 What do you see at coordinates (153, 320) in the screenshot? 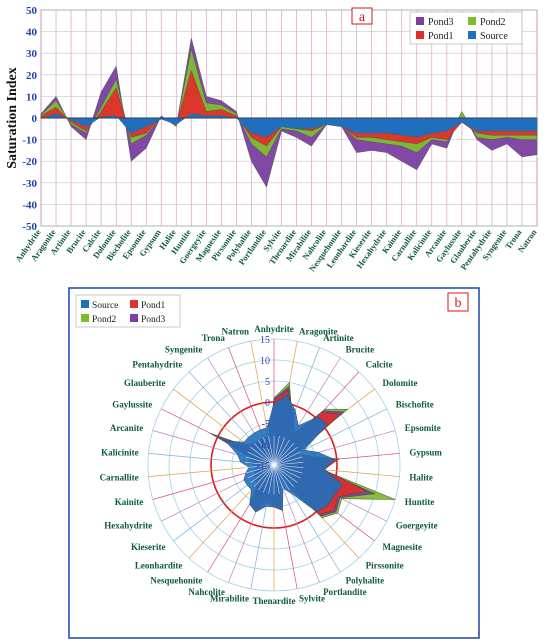
I see `legend-label-pond3: Pond3` at bounding box center [153, 320].